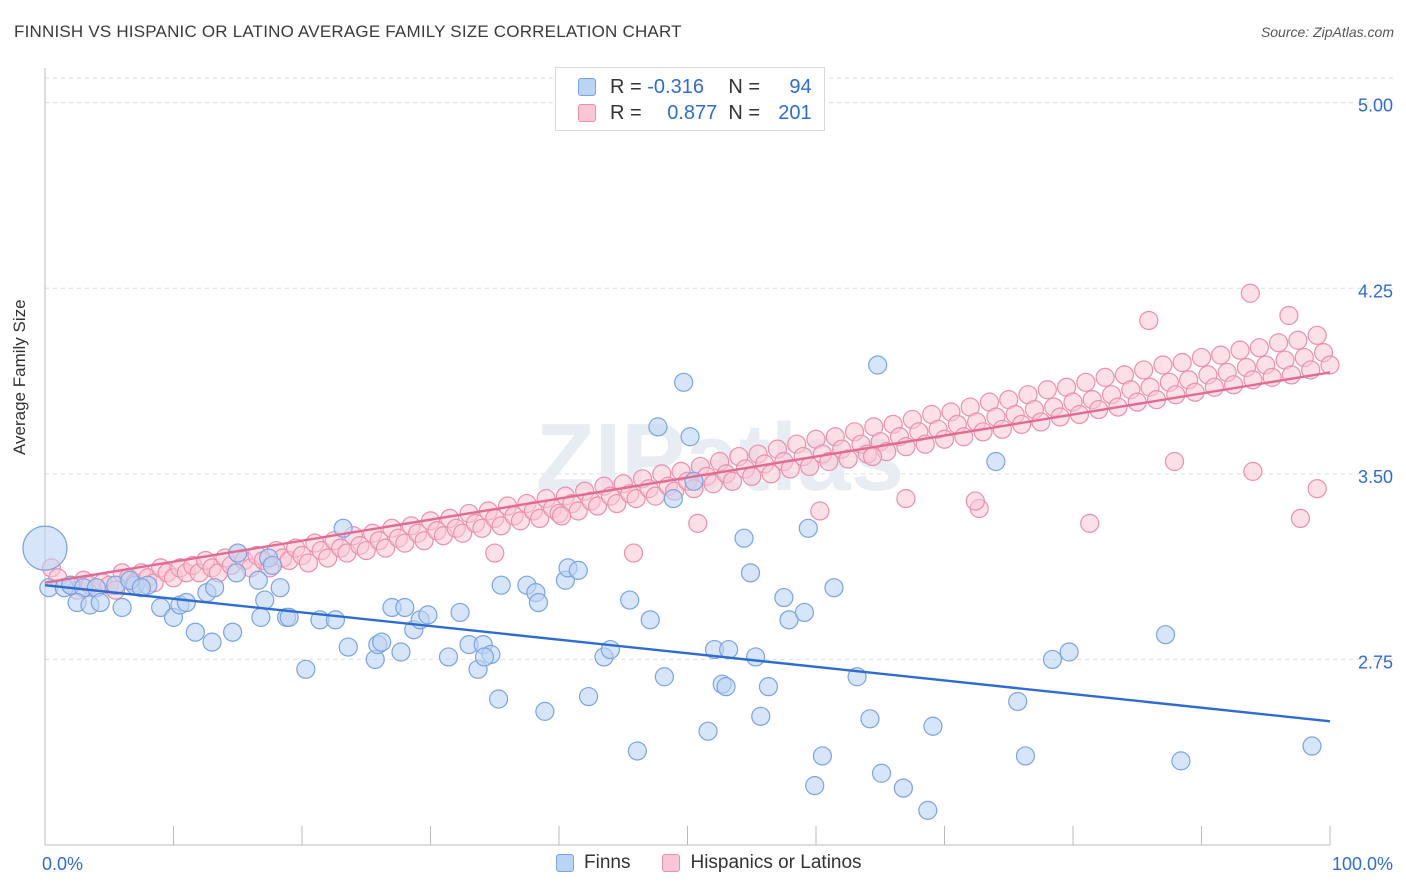  I want to click on n-value: 201, so click(795, 112).